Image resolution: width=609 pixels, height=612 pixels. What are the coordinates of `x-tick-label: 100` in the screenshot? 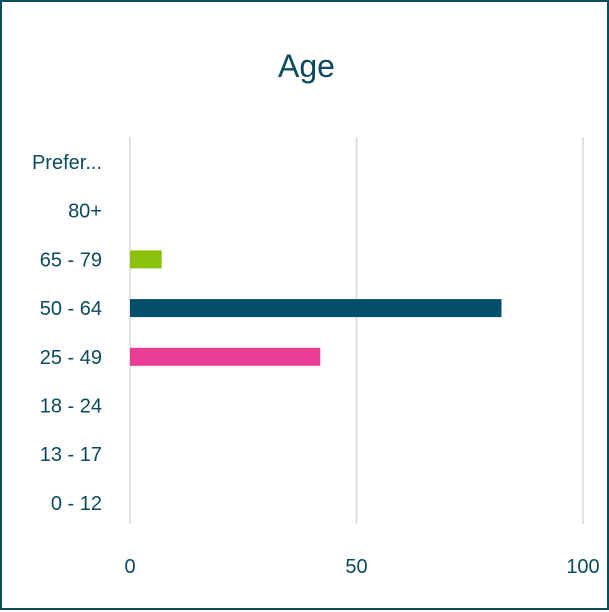 It's located at (582, 567).